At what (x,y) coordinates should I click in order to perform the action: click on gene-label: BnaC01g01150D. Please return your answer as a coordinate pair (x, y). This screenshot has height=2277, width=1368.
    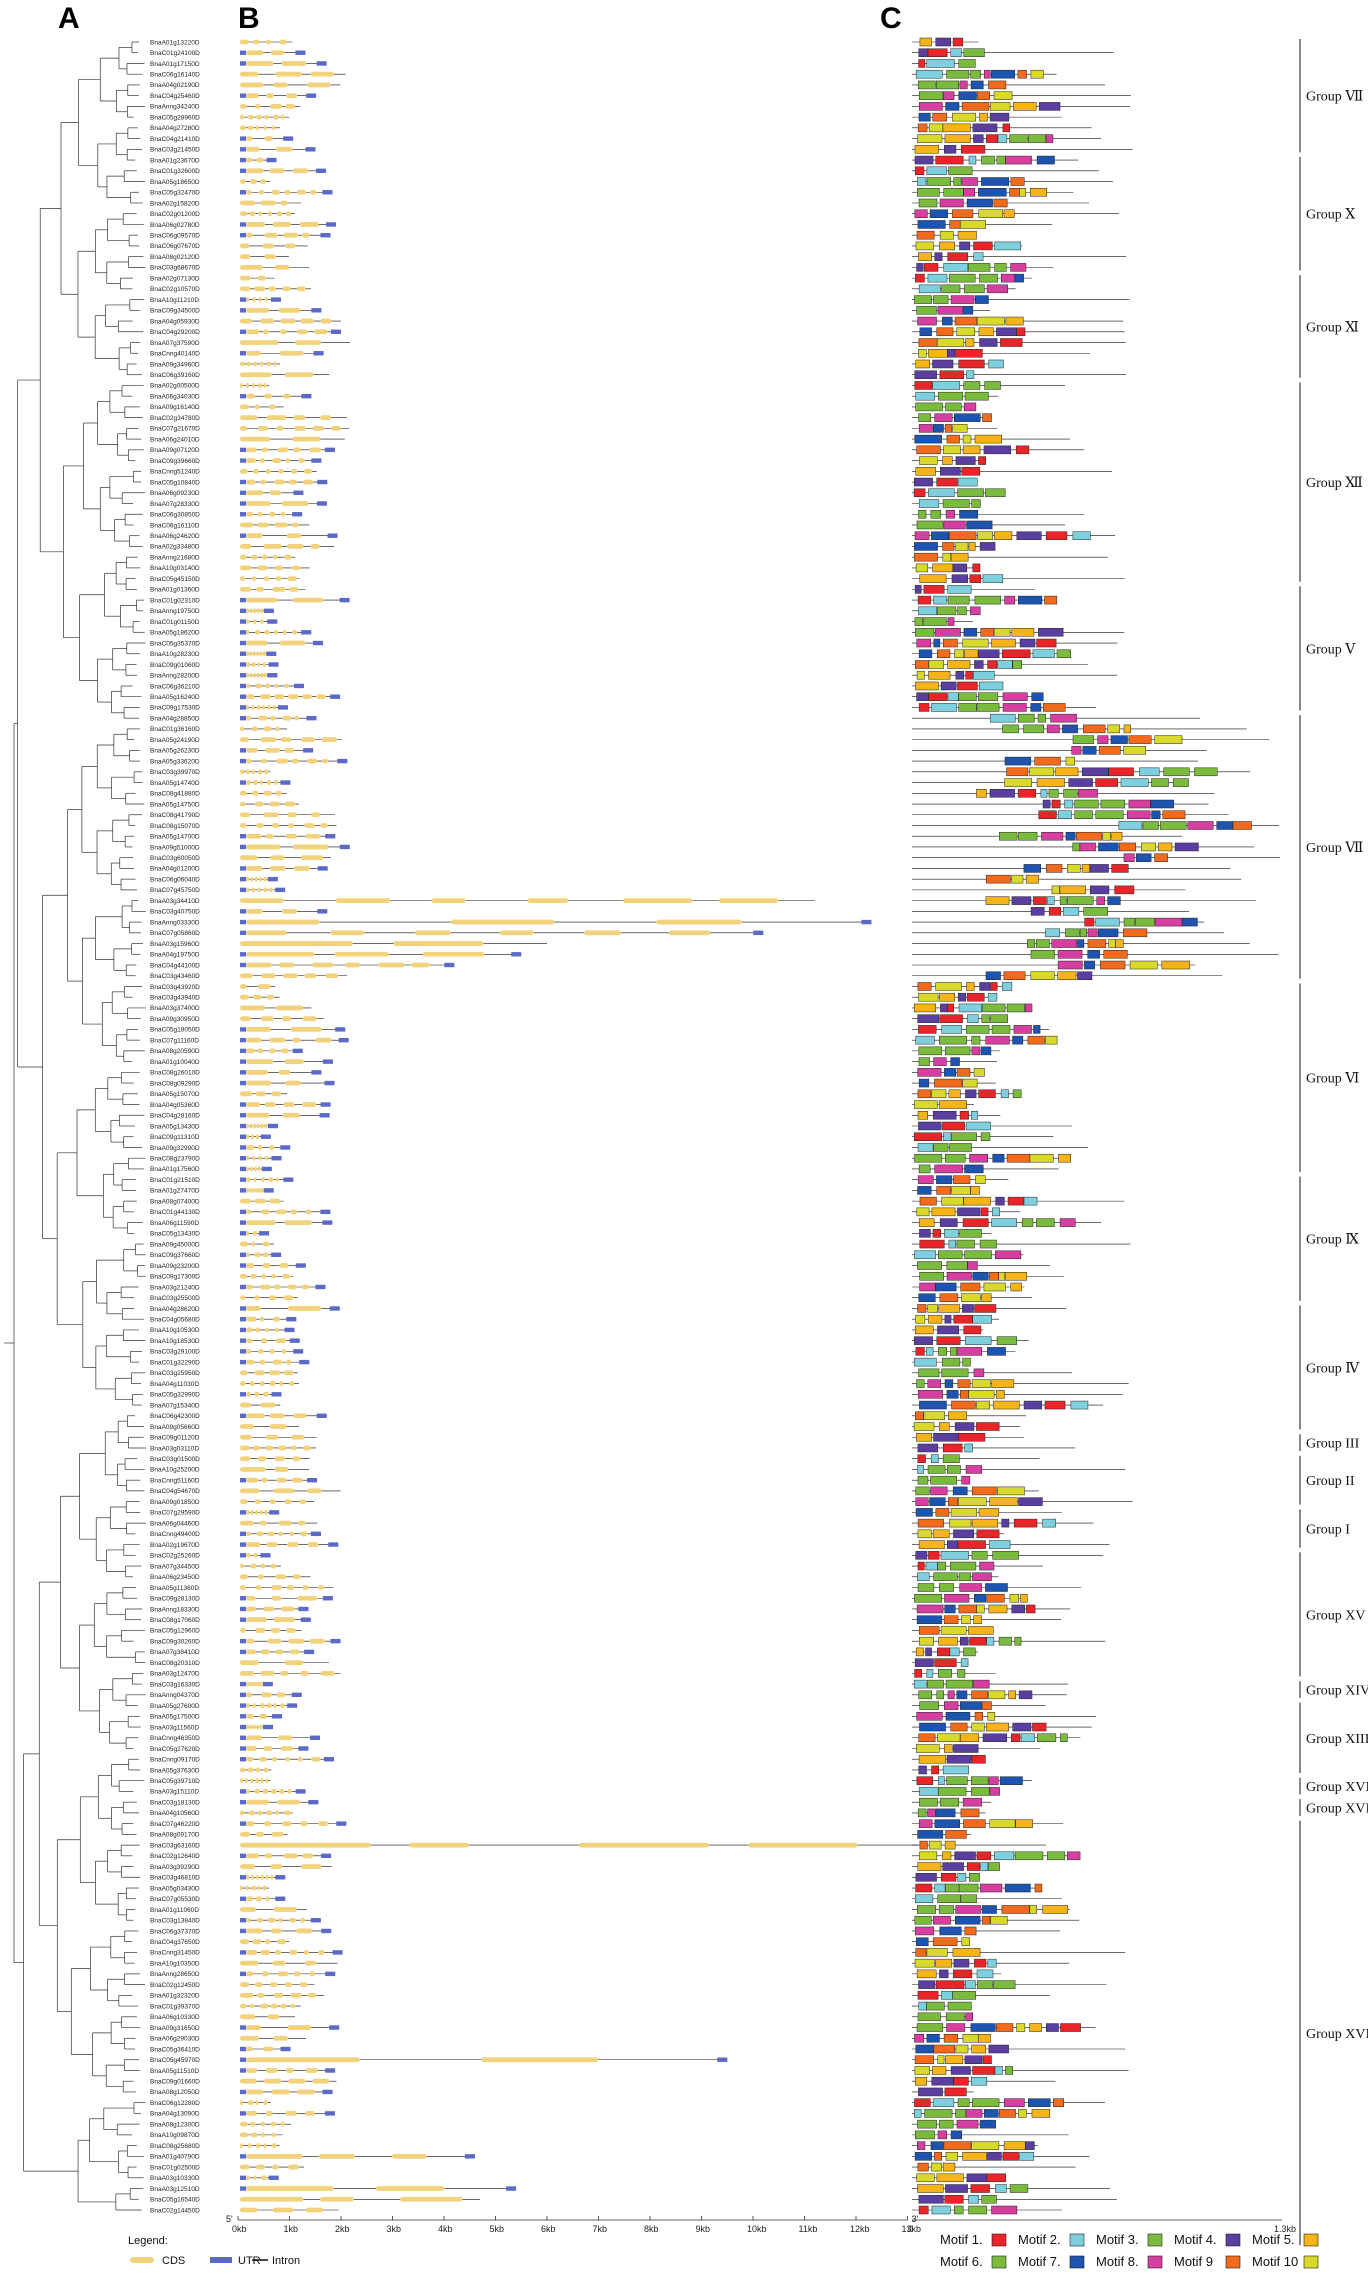
    Looking at the image, I should click on (175, 622).